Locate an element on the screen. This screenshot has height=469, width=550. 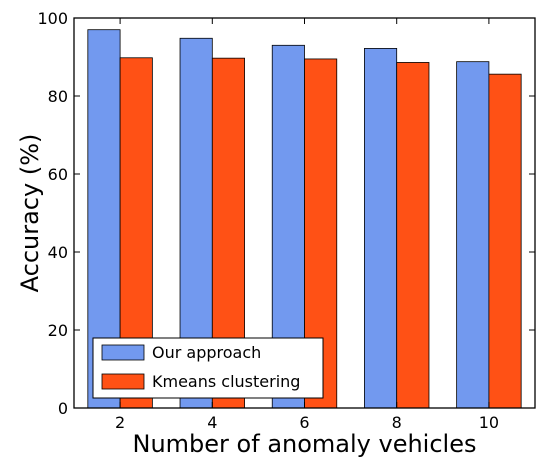
y-tick-label: 40 is located at coordinates (58, 252).